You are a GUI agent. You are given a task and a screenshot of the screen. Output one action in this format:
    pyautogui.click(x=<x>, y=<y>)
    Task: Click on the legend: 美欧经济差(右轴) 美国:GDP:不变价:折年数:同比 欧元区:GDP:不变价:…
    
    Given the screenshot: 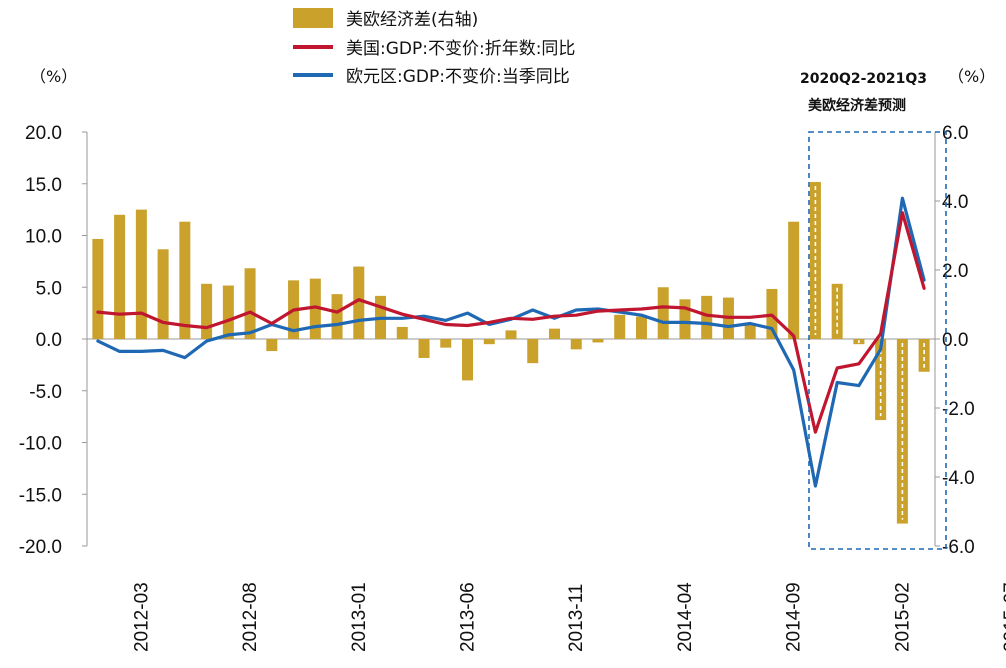 What is the action you would take?
    pyautogui.click(x=434, y=47)
    